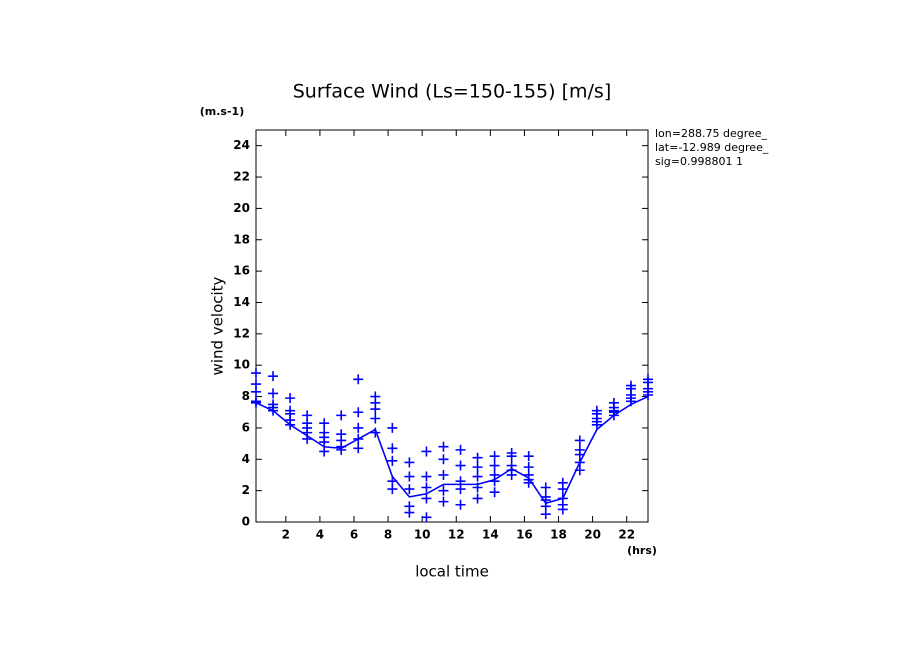 The width and height of the screenshot is (904, 654). I want to click on x-tick-label: 16, so click(524, 535).